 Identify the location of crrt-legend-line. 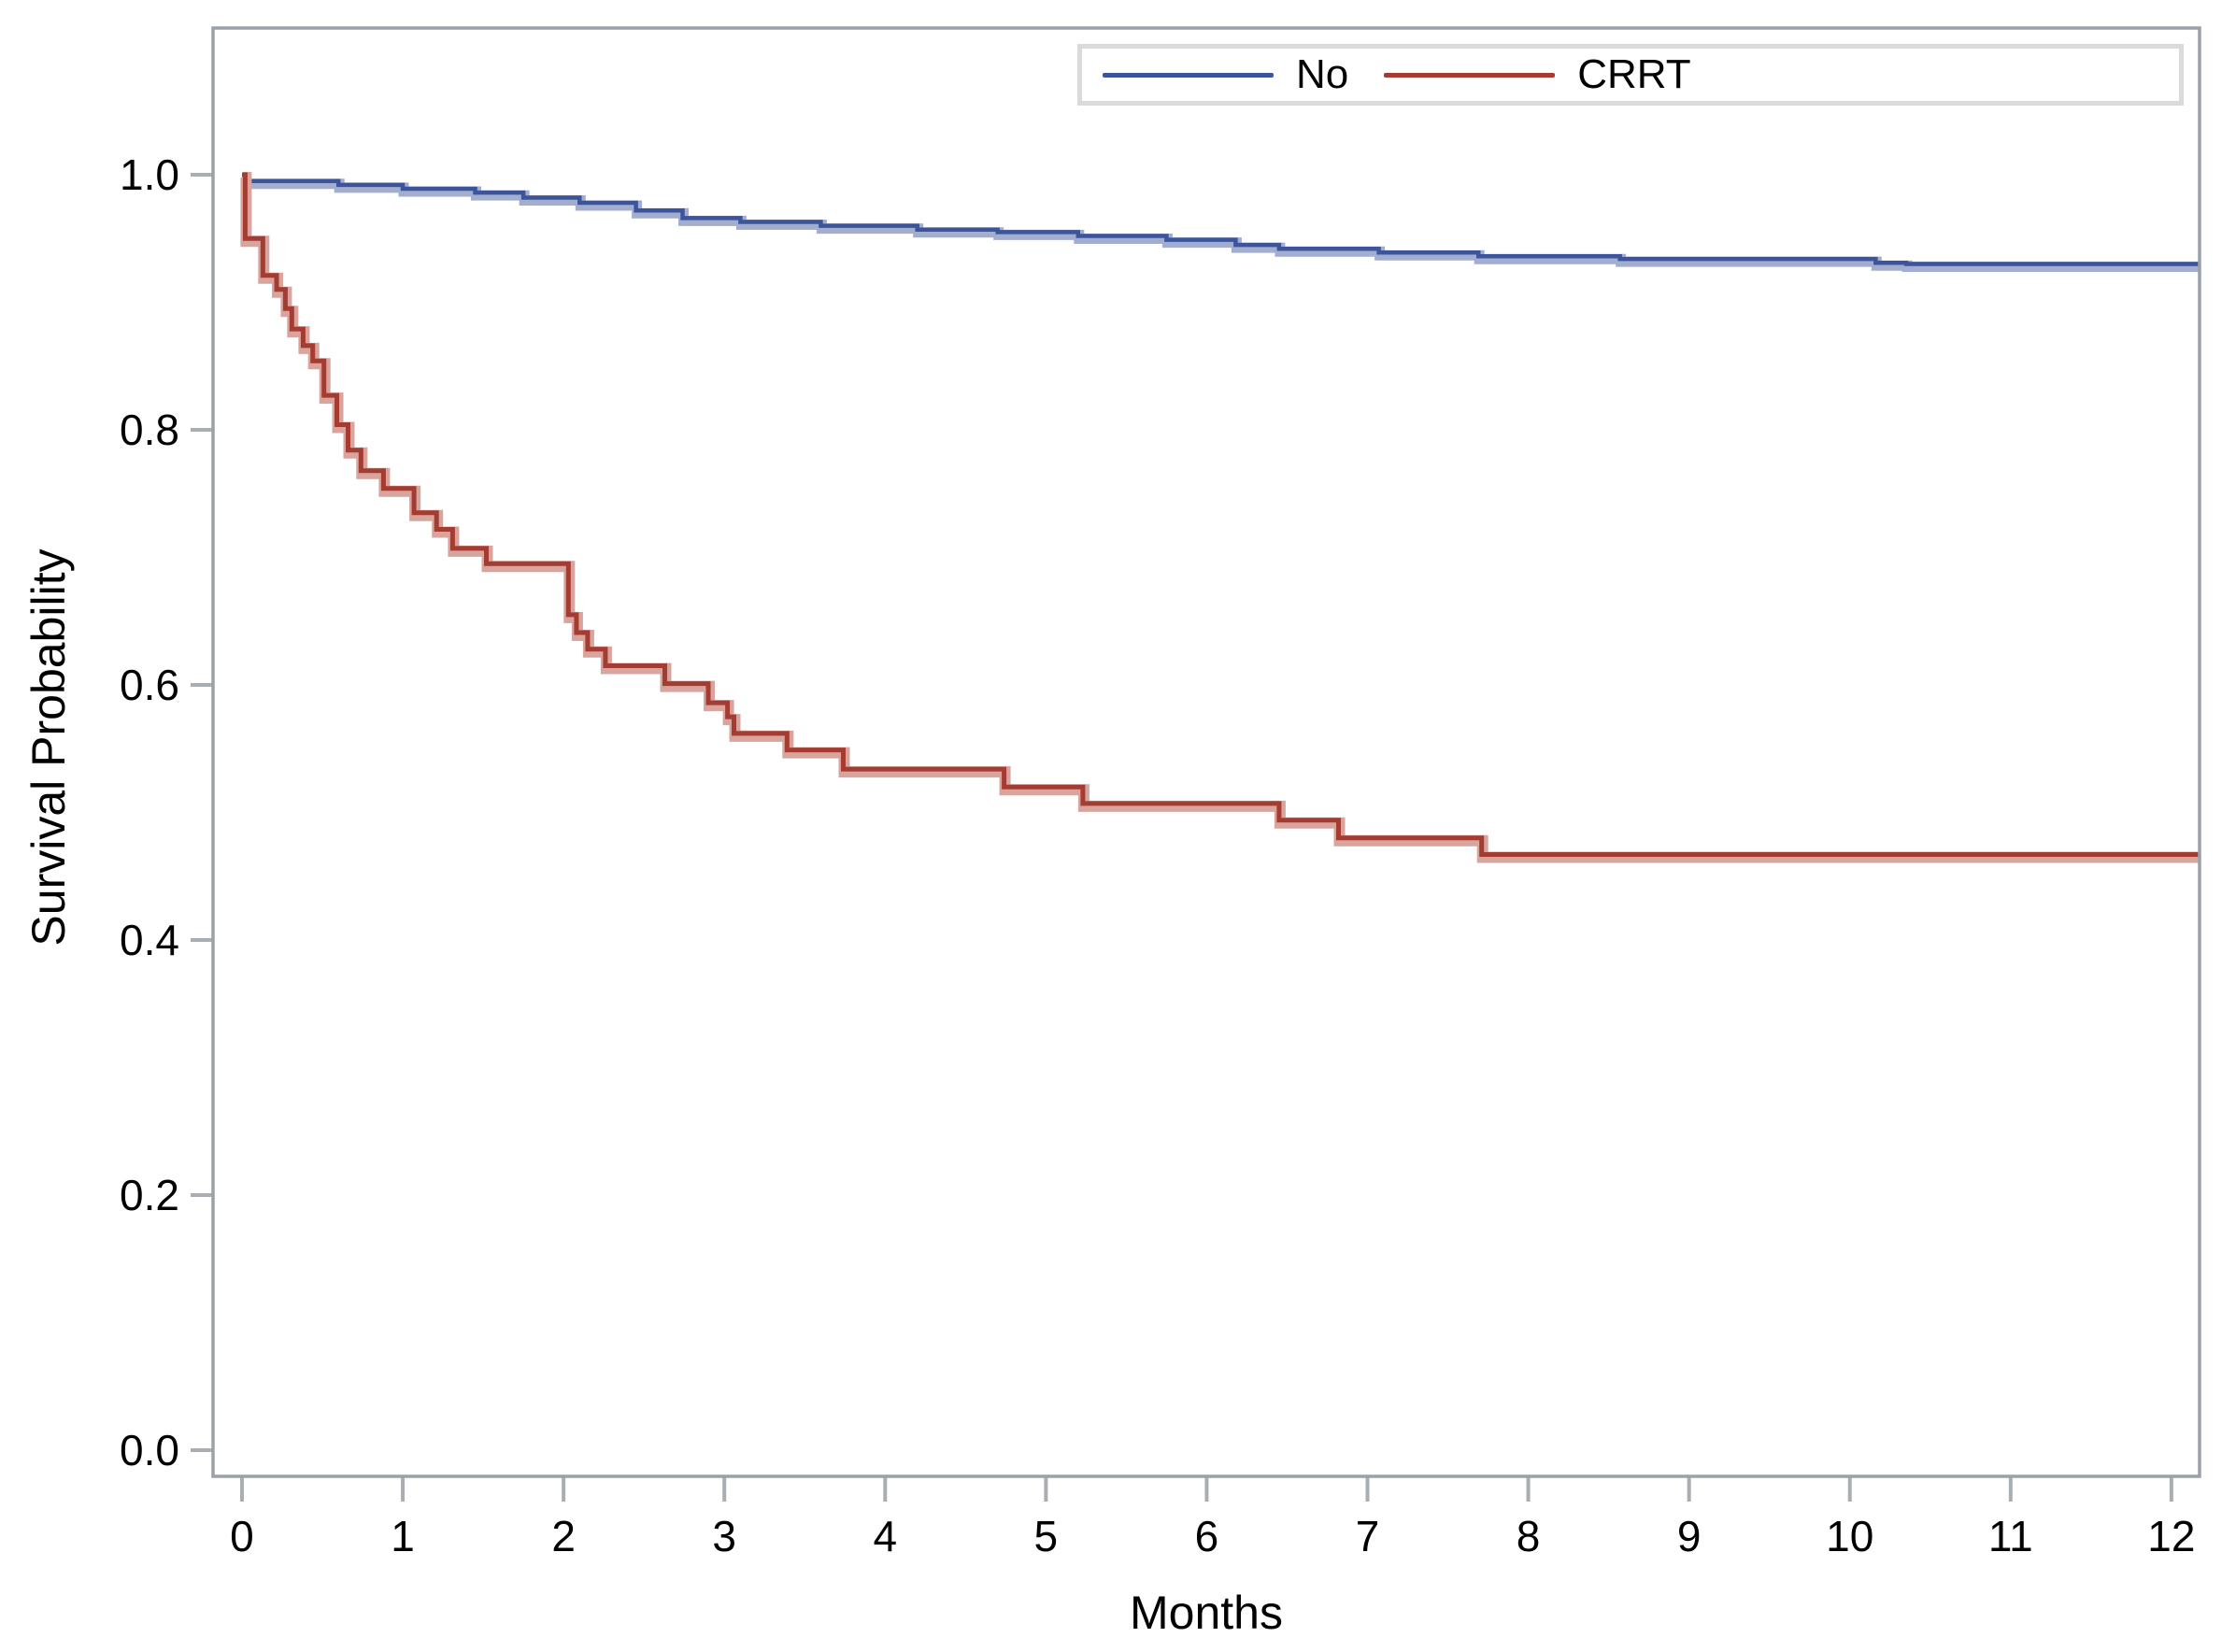
(1470, 75).